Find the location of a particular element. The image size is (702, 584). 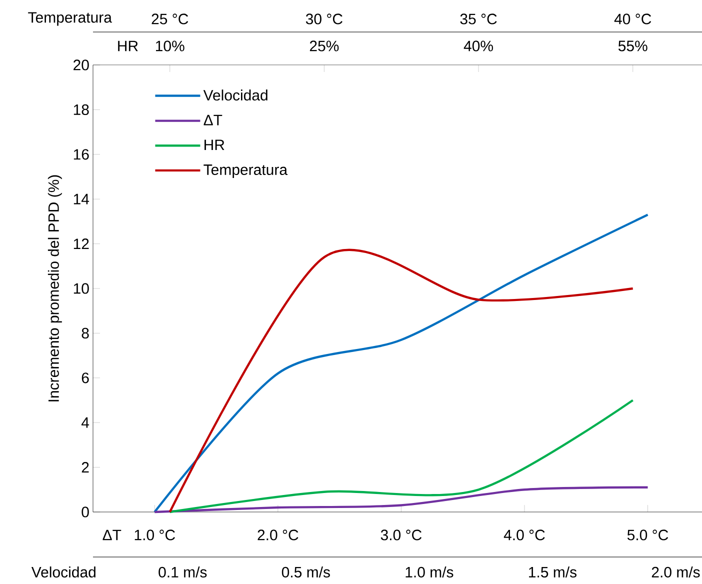

x2-tick-label: 40 °C is located at coordinates (633, 19).